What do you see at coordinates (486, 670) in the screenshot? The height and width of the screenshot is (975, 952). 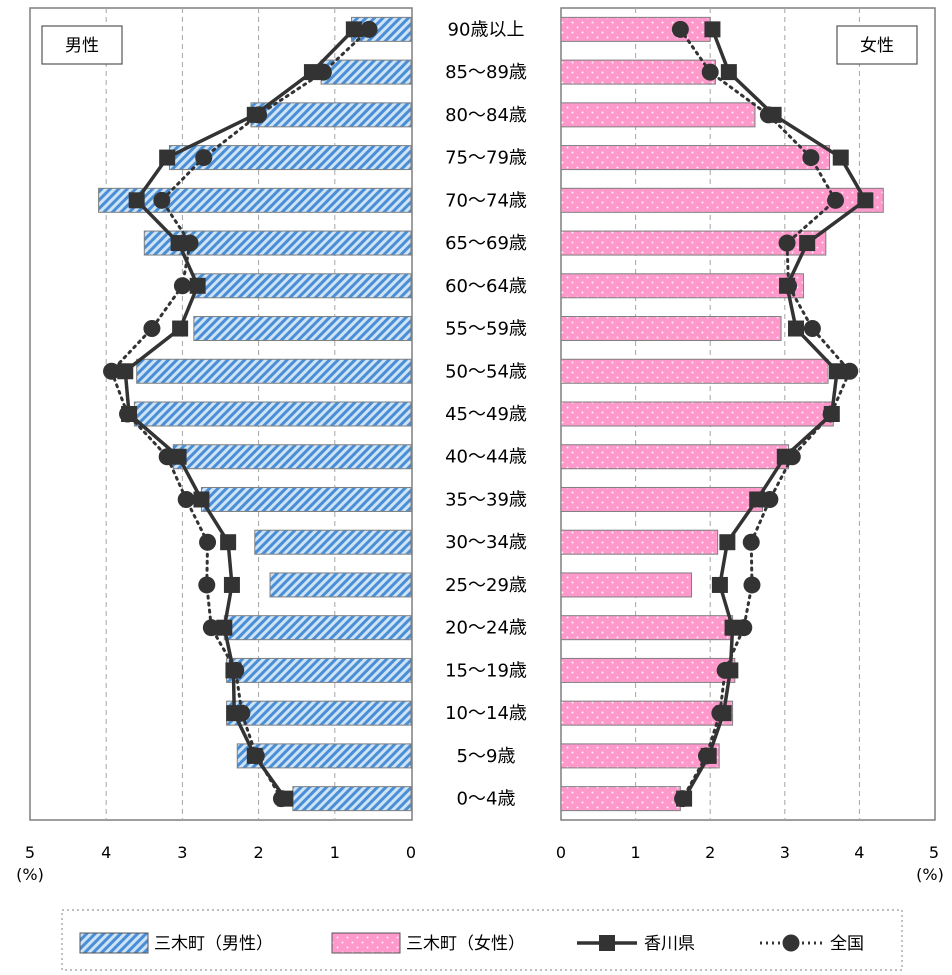 I see `age-group-label: 15〜19歳` at bounding box center [486, 670].